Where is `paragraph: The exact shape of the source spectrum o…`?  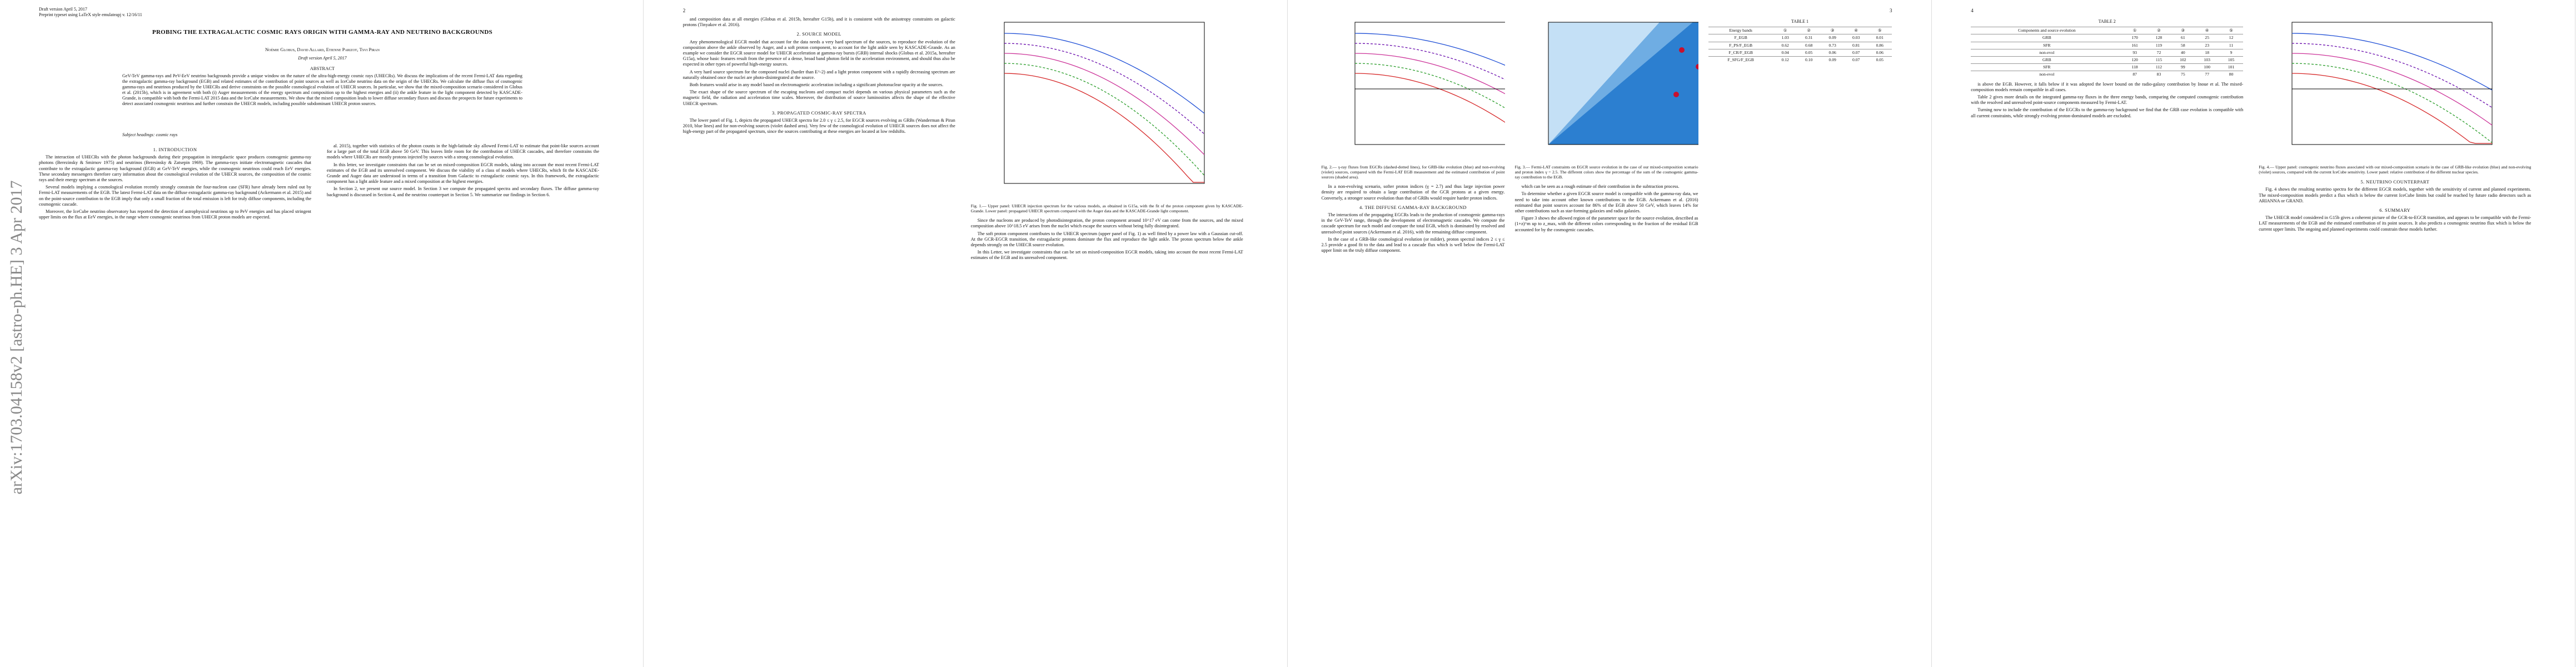 paragraph: The exact shape of the source spectrum o… is located at coordinates (818, 97).